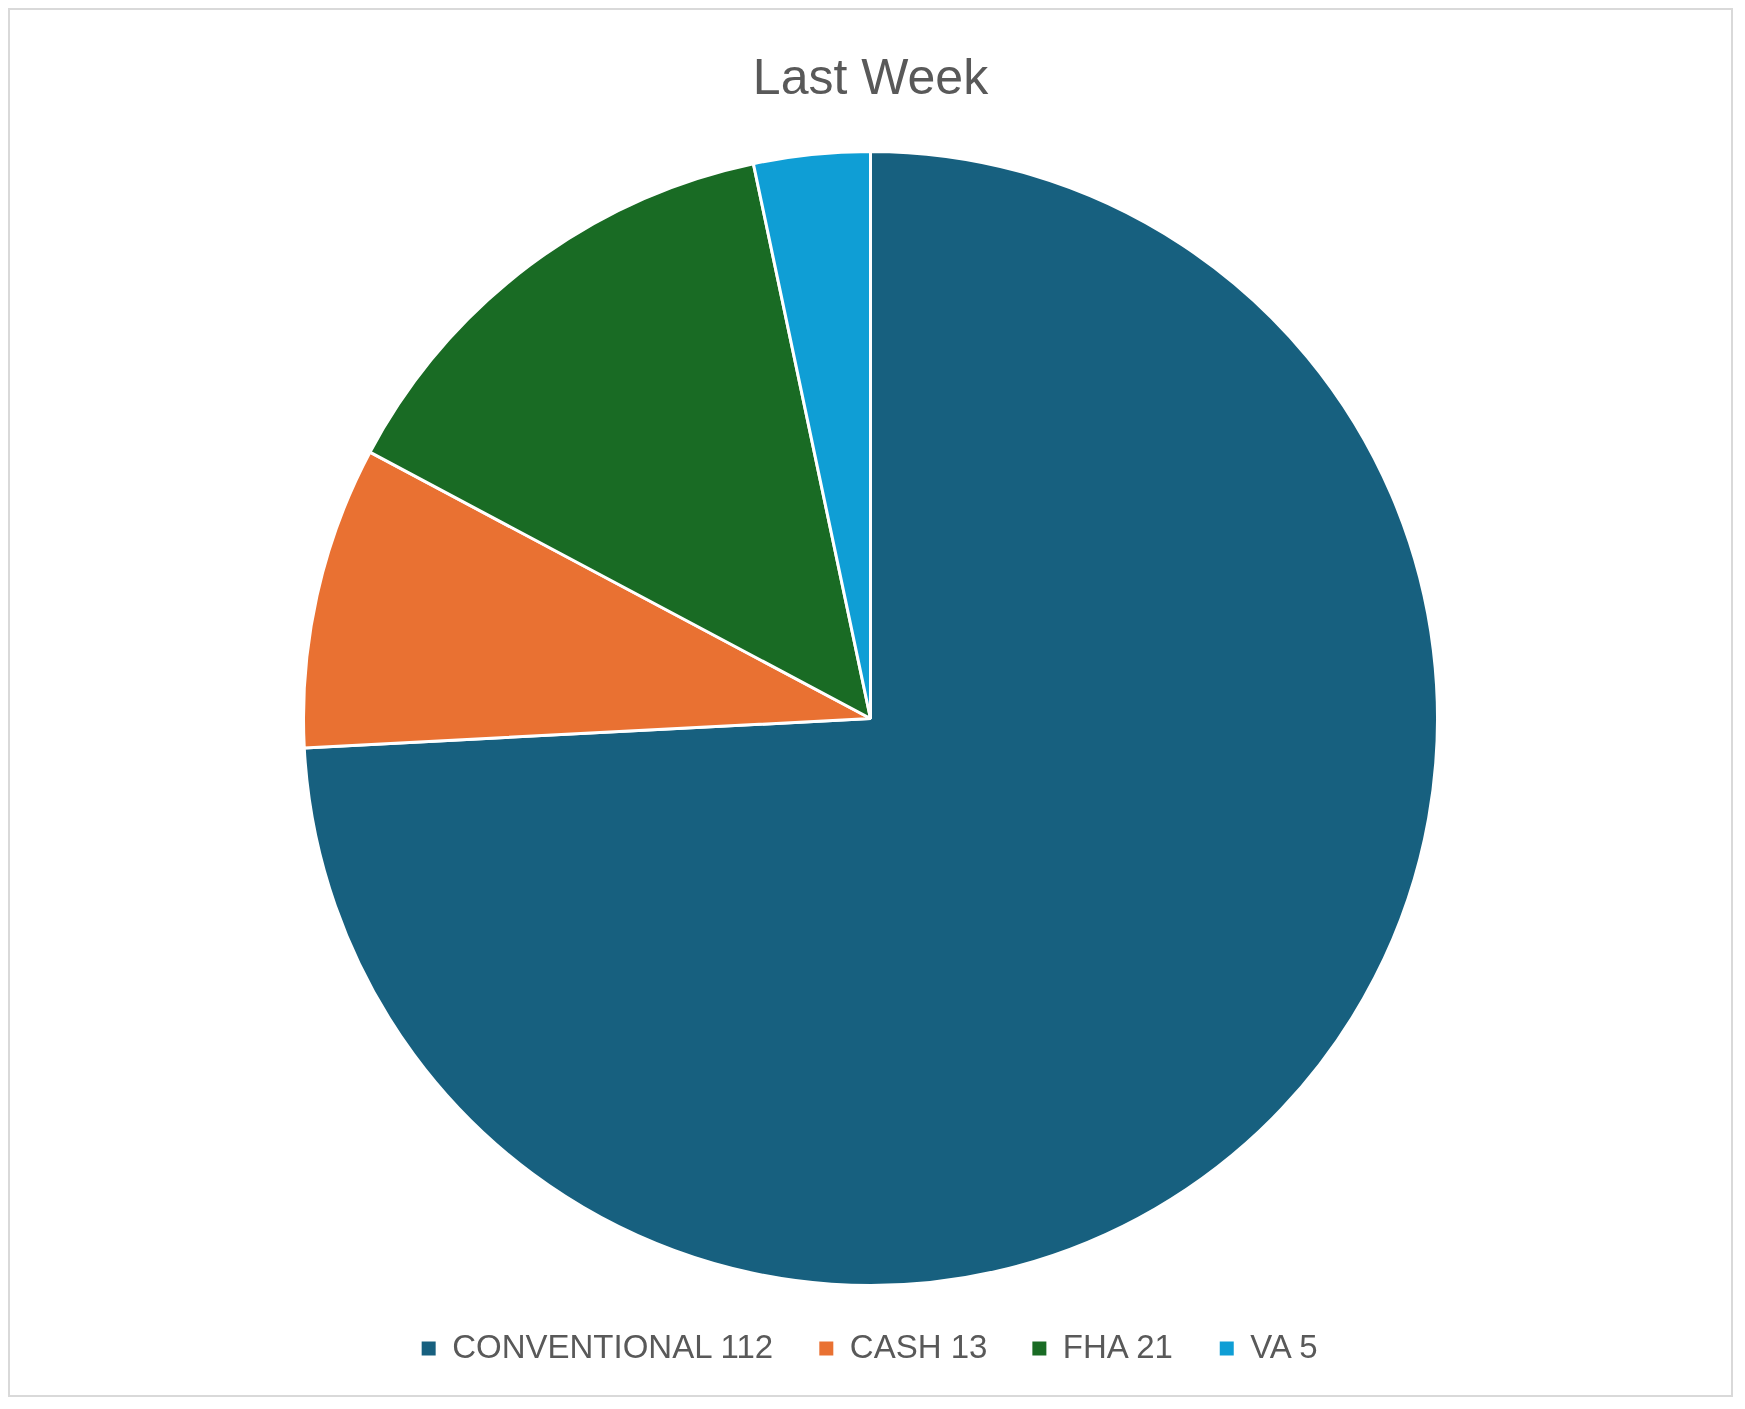 This screenshot has height=1409, width=1745. I want to click on legend-label: CONVENTIONAL 112, so click(613, 1346).